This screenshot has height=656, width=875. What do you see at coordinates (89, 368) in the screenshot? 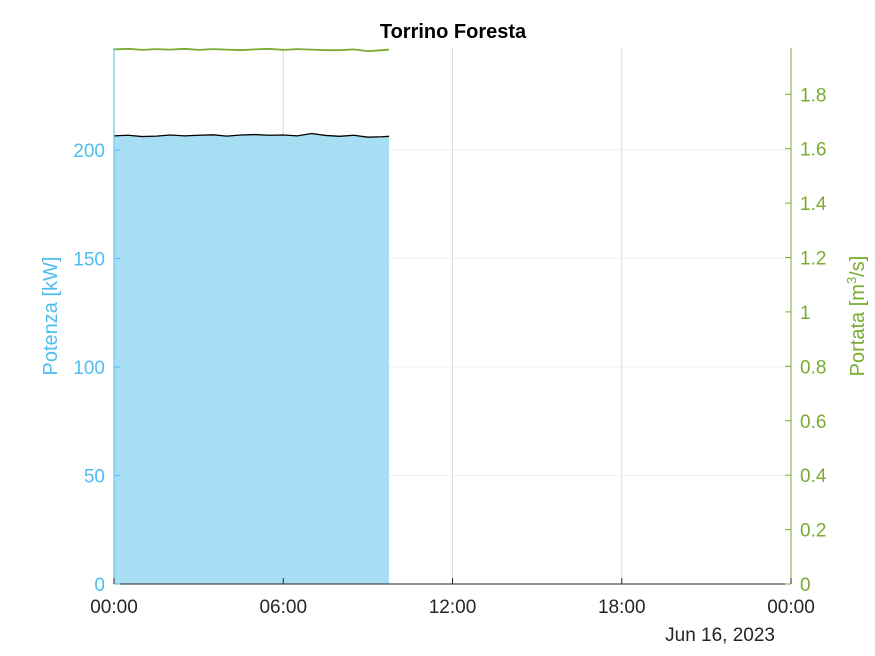
I see `y-left-tick-label: 100` at bounding box center [89, 368].